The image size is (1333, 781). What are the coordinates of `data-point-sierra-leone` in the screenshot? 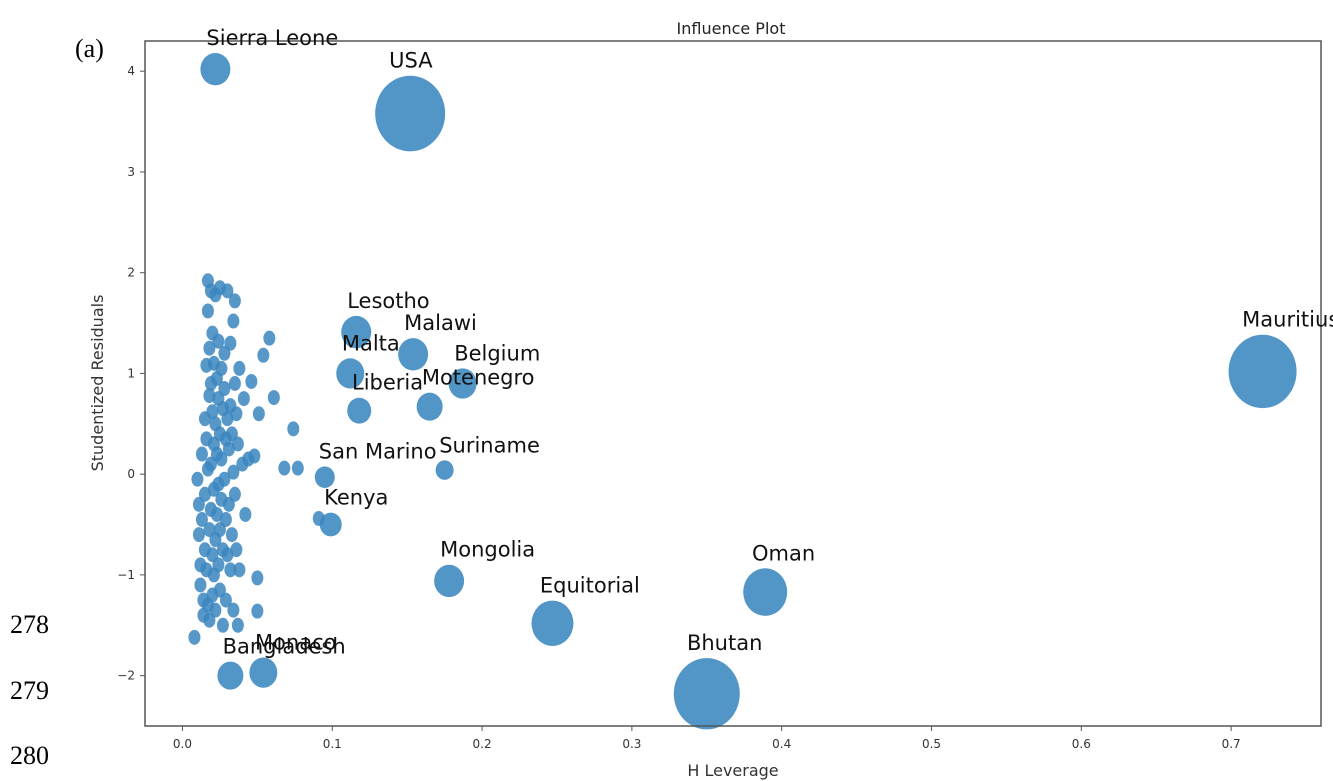 It's located at (215, 69).